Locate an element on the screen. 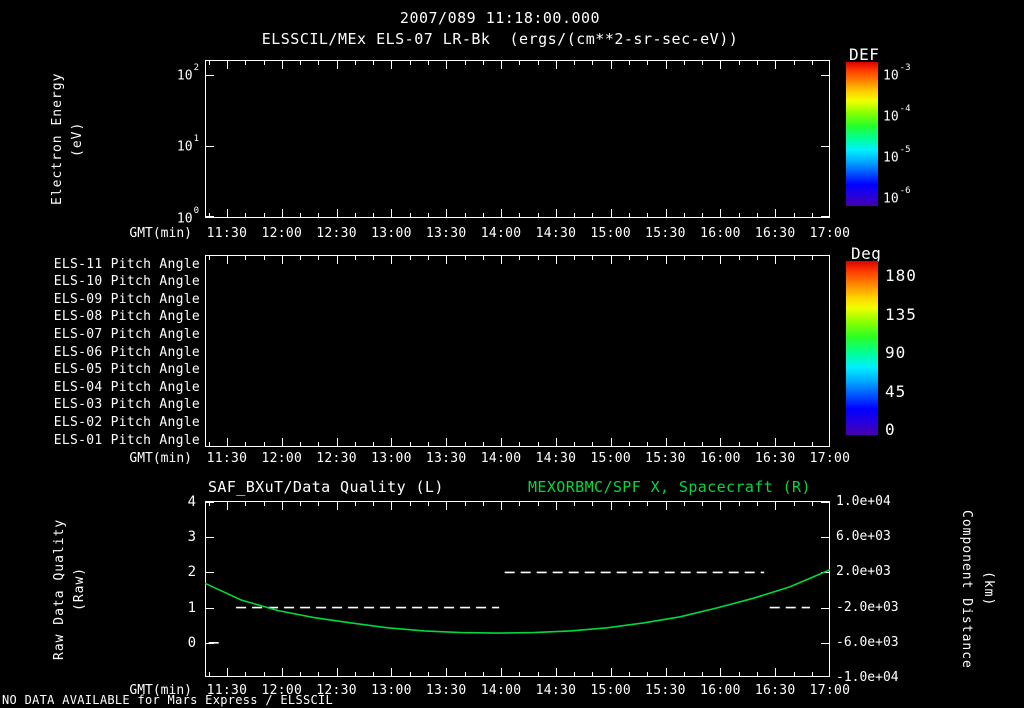 This screenshot has width=1024, height=708. quality-right-tick-label: 2.0e+03 is located at coordinates (863, 572).